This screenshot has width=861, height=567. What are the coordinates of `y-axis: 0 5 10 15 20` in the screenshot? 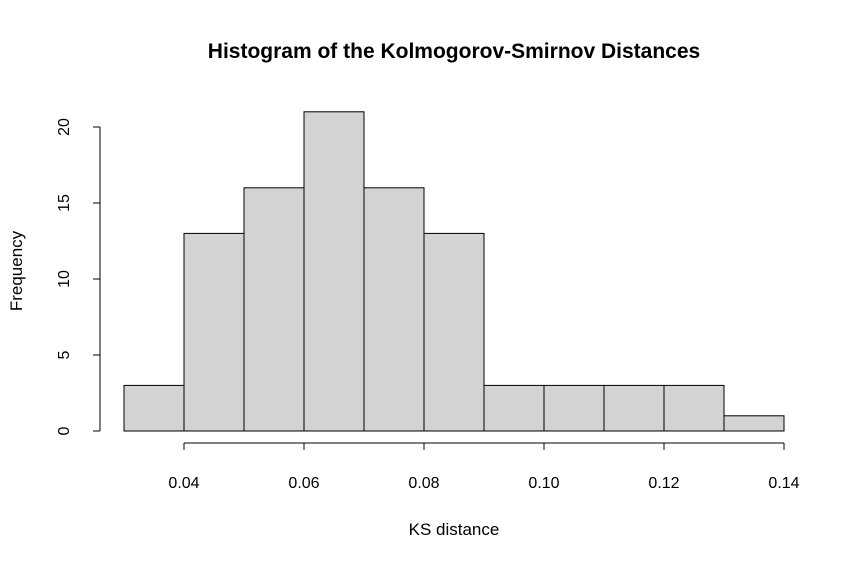 It's located at (78, 276).